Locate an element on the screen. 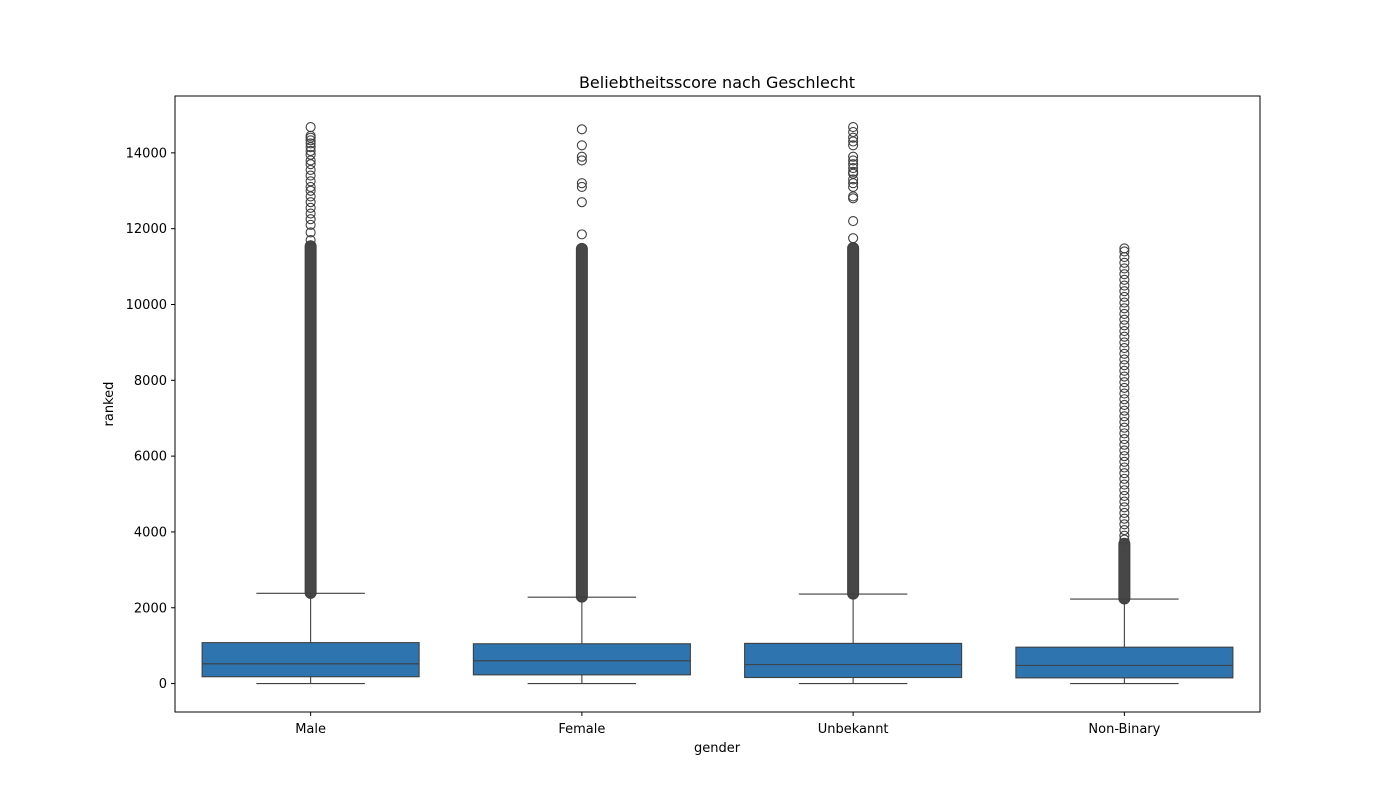 Image resolution: width=1400 pixels, height=800 pixels. x-tick-label: Non-Binary is located at coordinates (1124, 729).